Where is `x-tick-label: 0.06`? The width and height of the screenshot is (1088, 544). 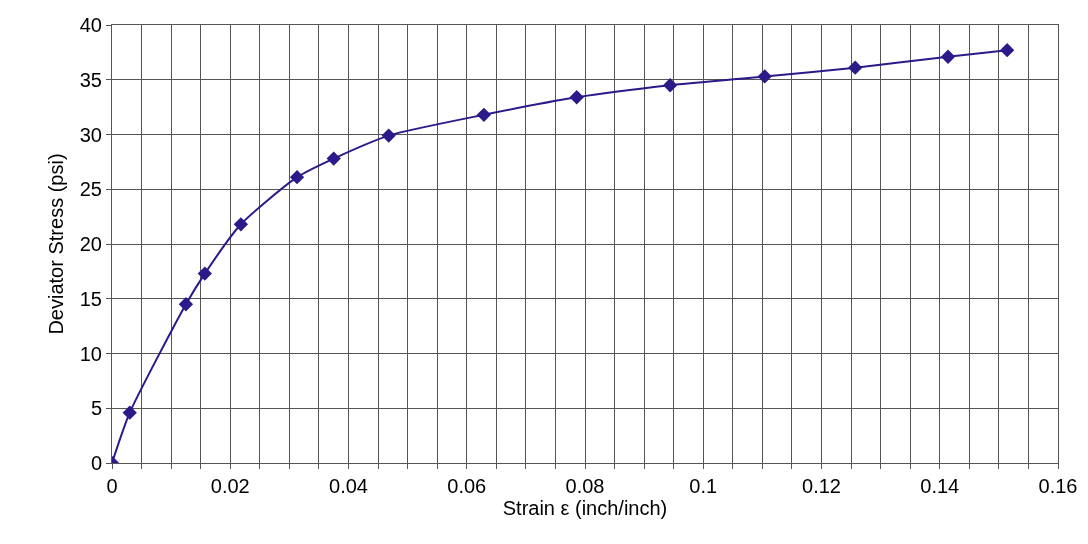 x-tick-label: 0.06 is located at coordinates (467, 486).